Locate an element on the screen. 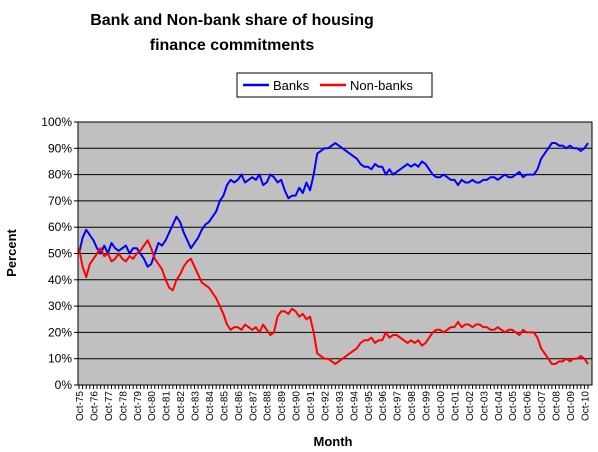 The width and height of the screenshot is (598, 452). x-tick-label: Oct-78 is located at coordinates (123, 406).